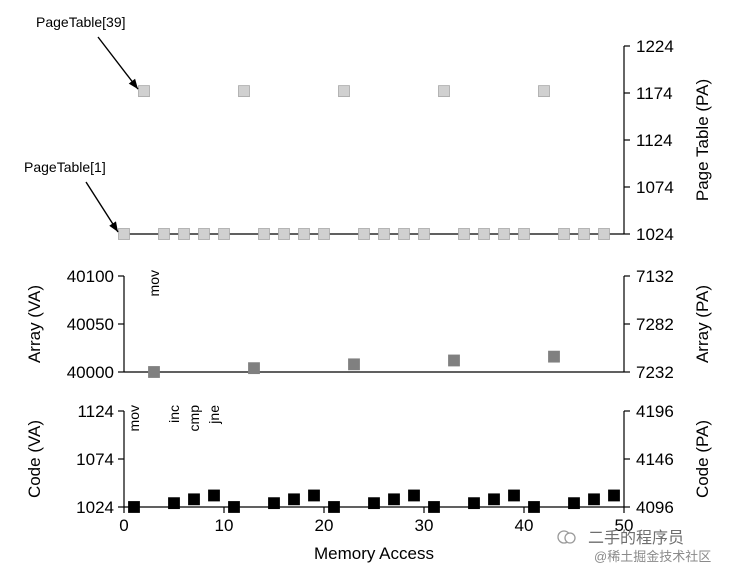 This screenshot has height=570, width=734. What do you see at coordinates (34, 324) in the screenshot?
I see `array-left-axis-title: Array (VA)` at bounding box center [34, 324].